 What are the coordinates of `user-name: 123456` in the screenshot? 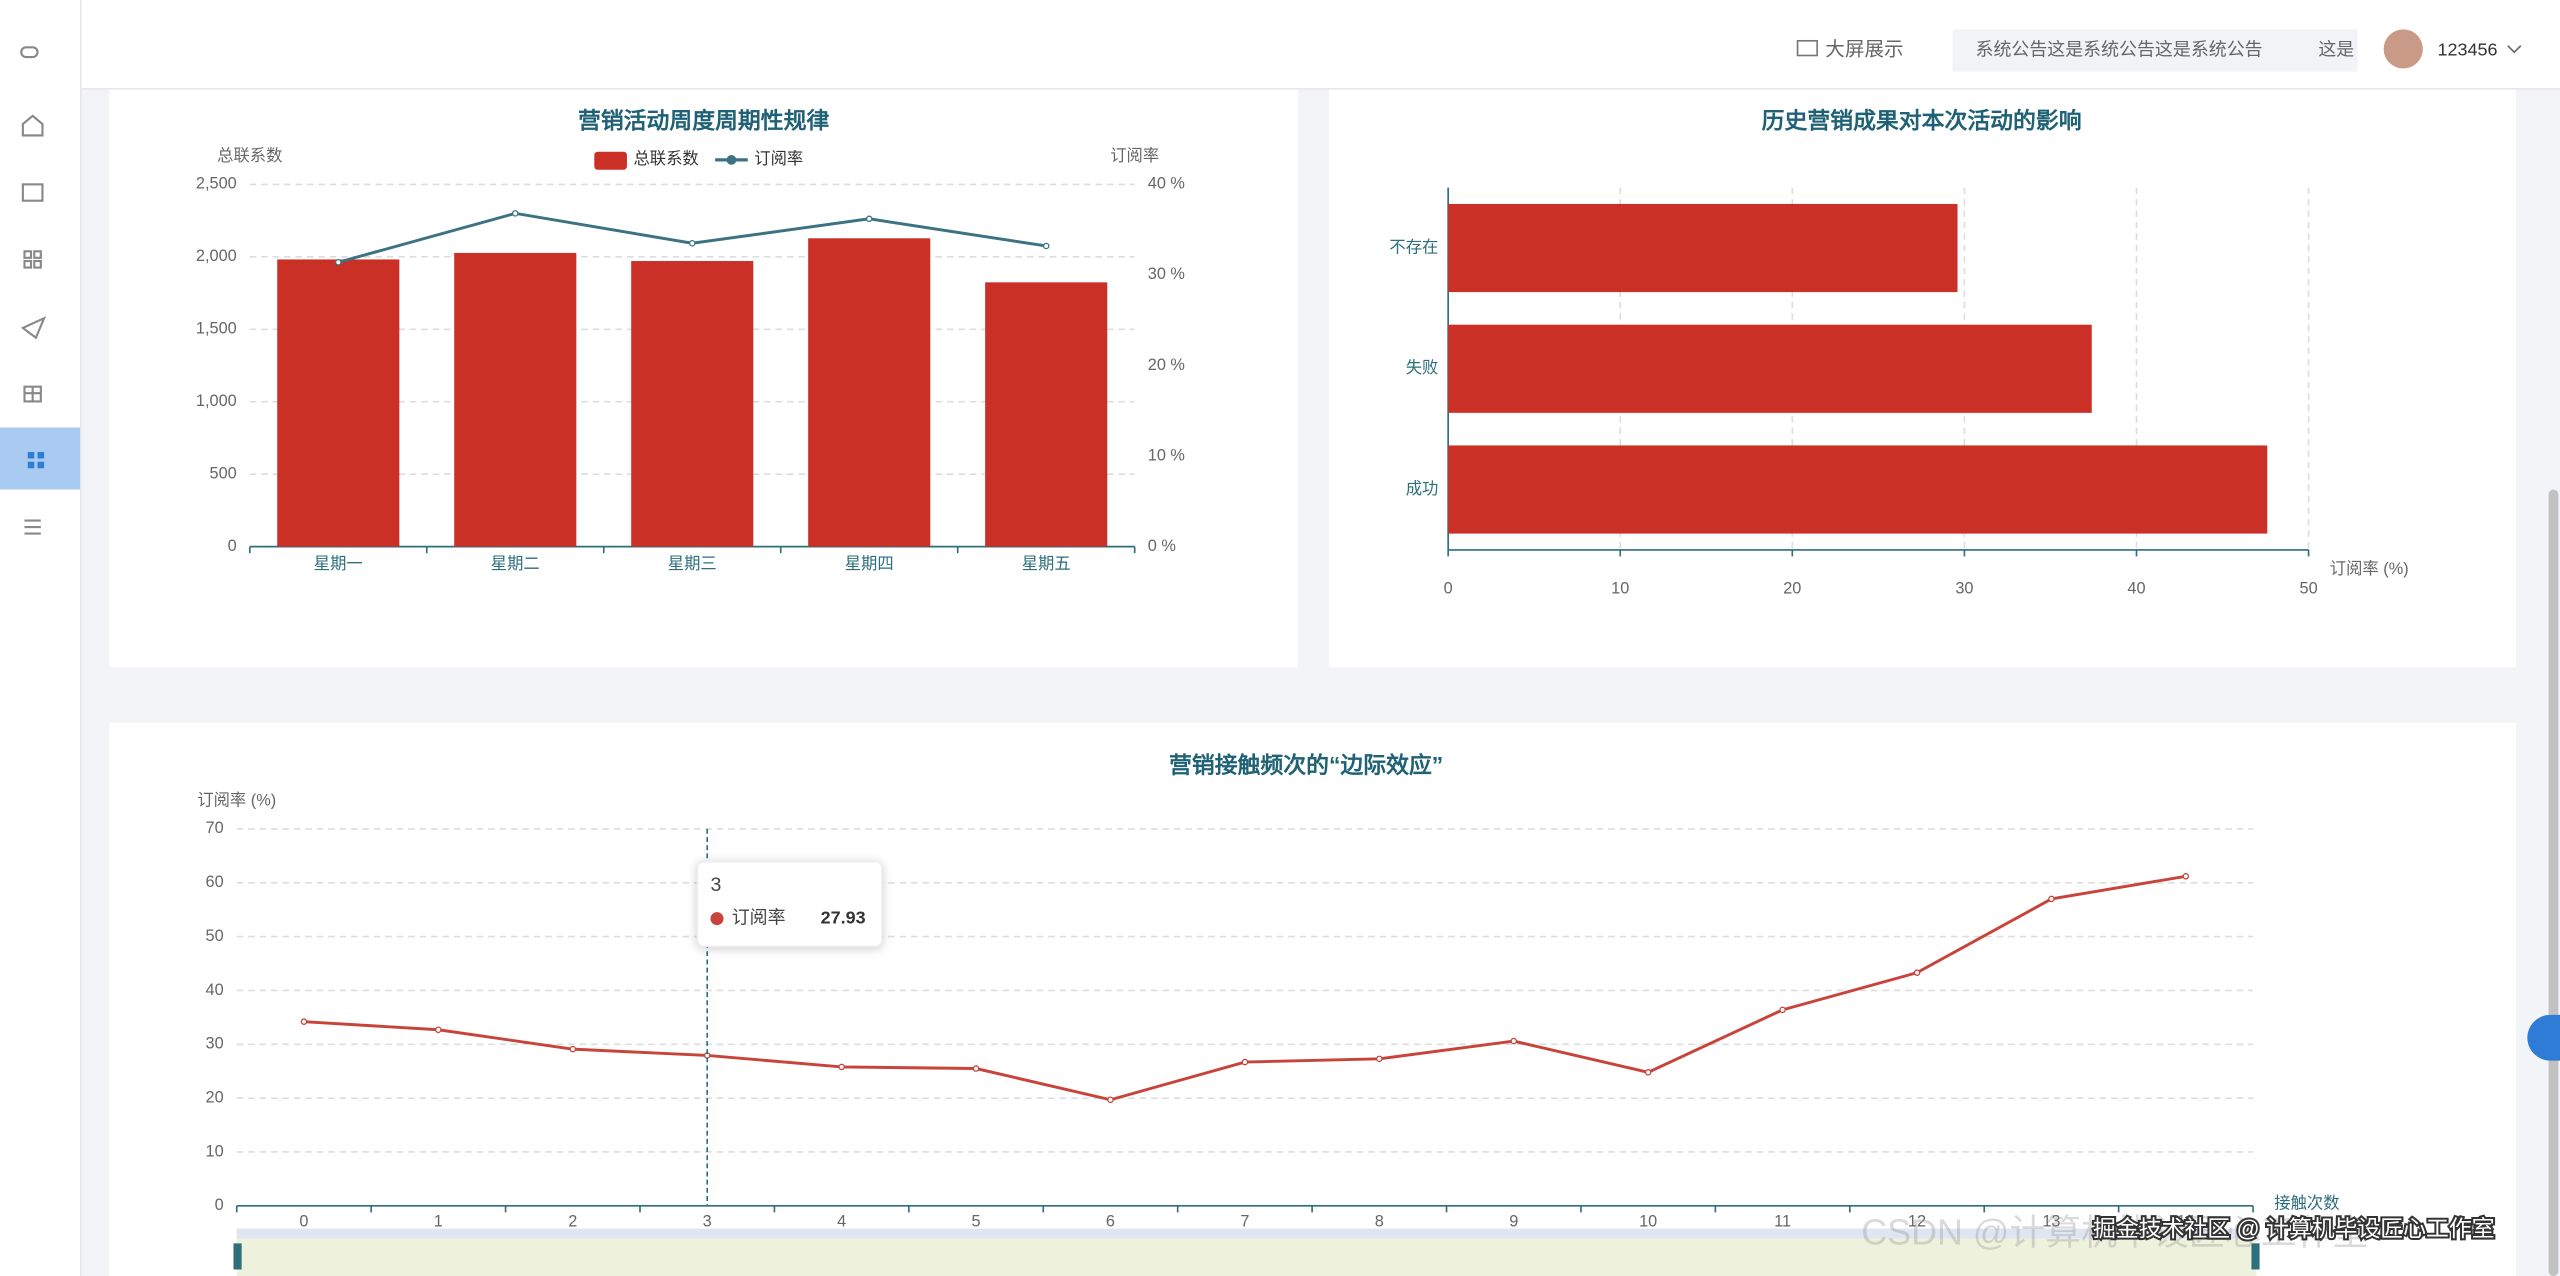 It's located at (2468, 49).